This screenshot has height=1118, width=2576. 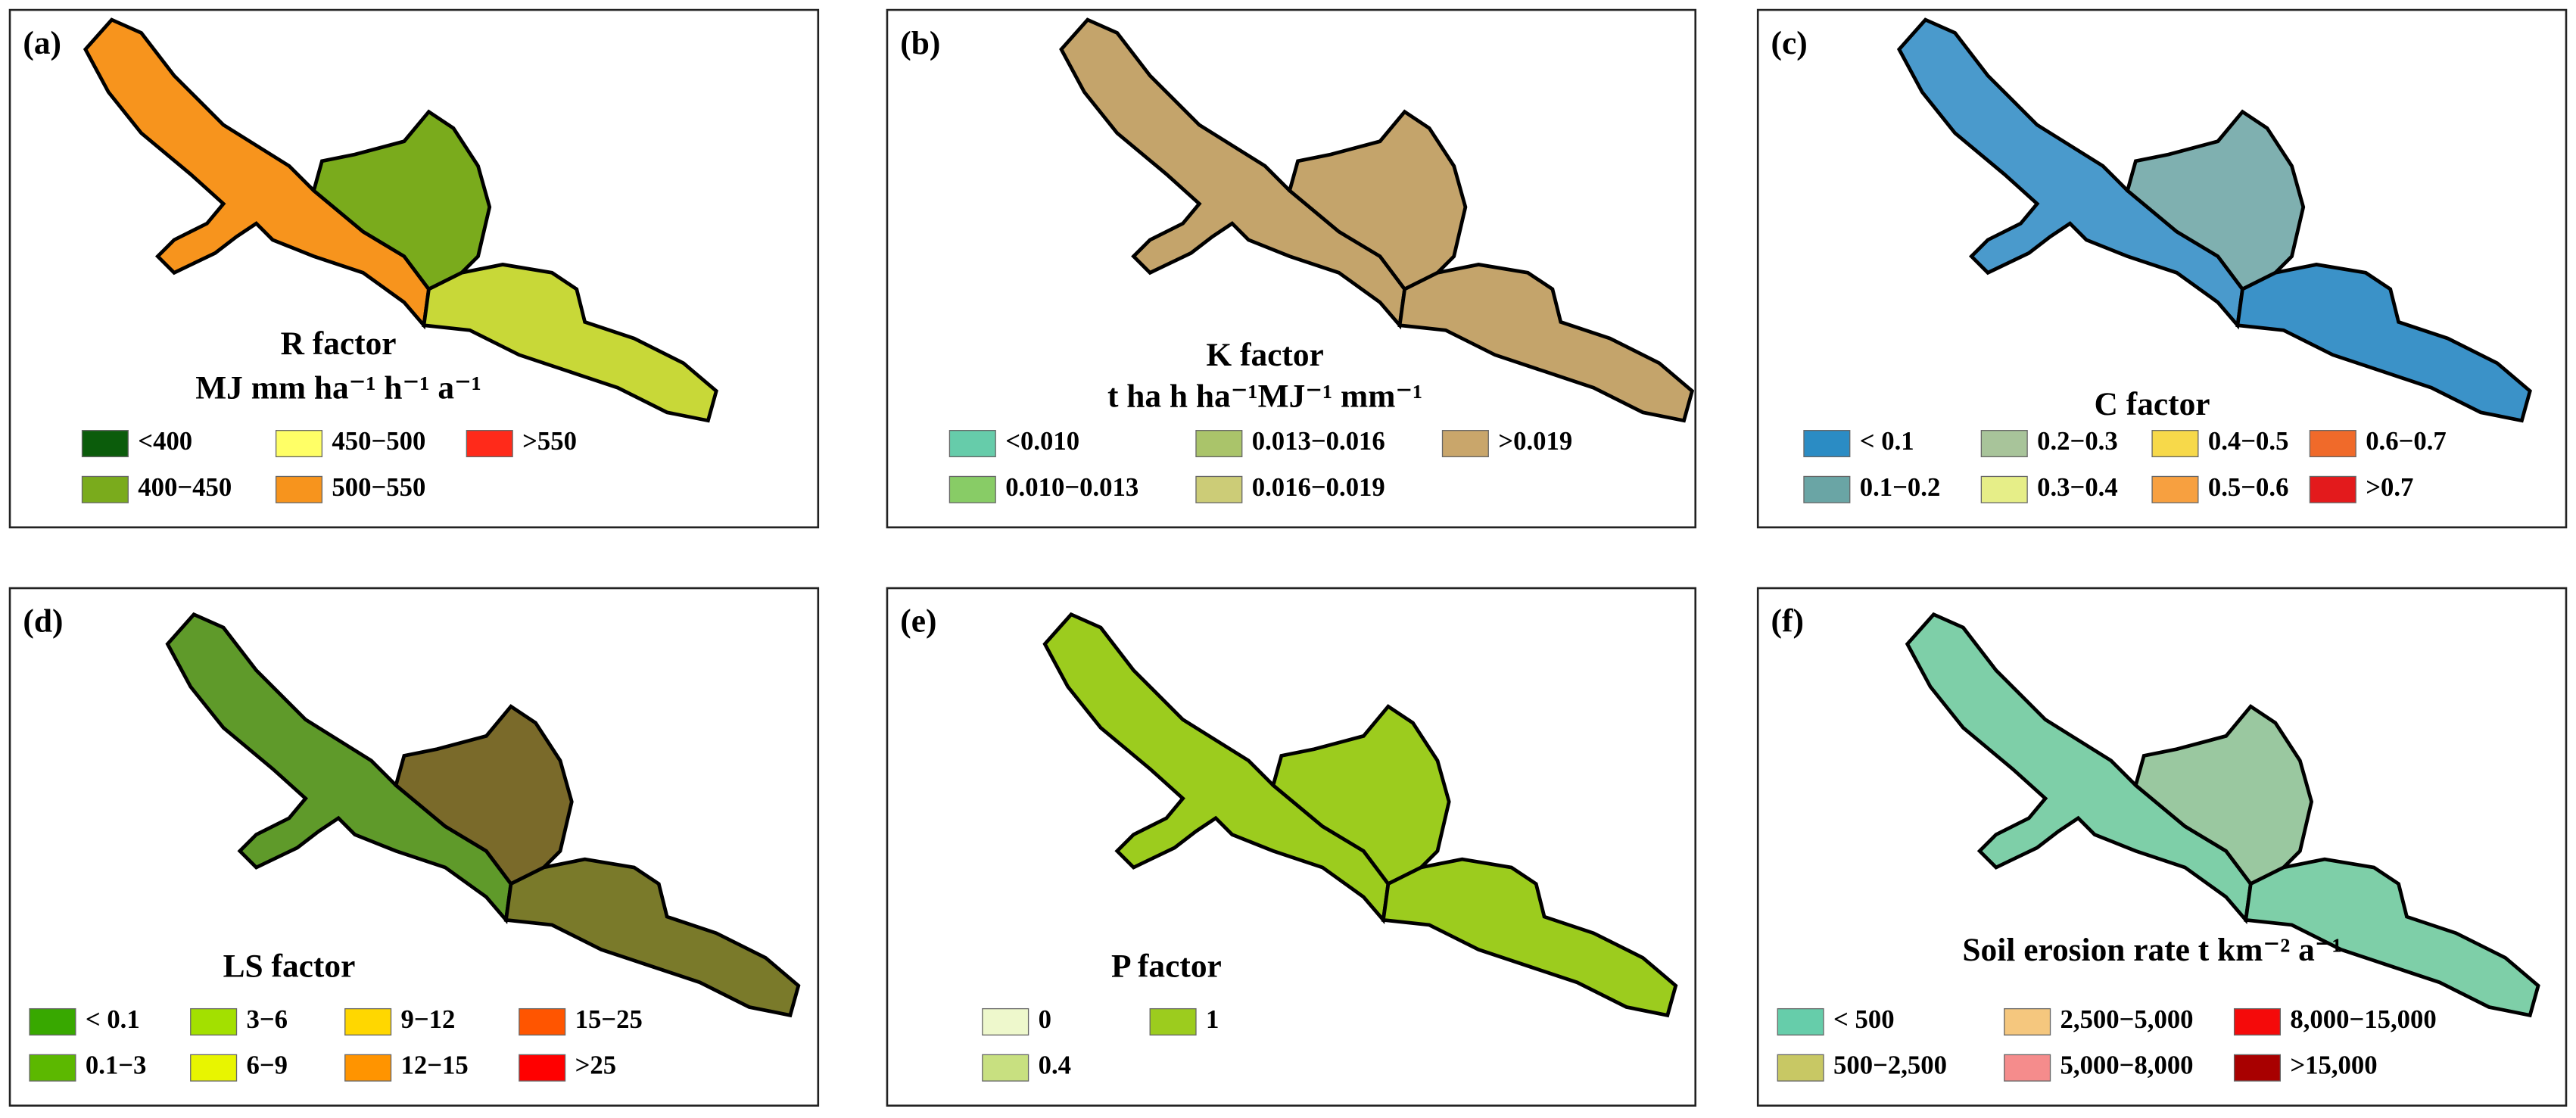 What do you see at coordinates (338, 388) in the screenshot?
I see `map-title: MJ mm ha⁻¹ h⁻¹ a⁻¹` at bounding box center [338, 388].